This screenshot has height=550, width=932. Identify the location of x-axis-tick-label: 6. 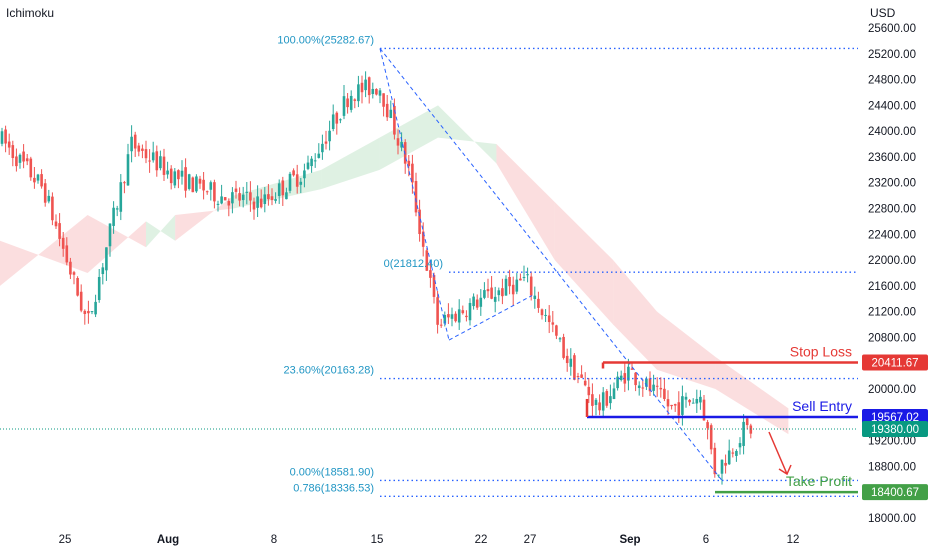
(706, 540).